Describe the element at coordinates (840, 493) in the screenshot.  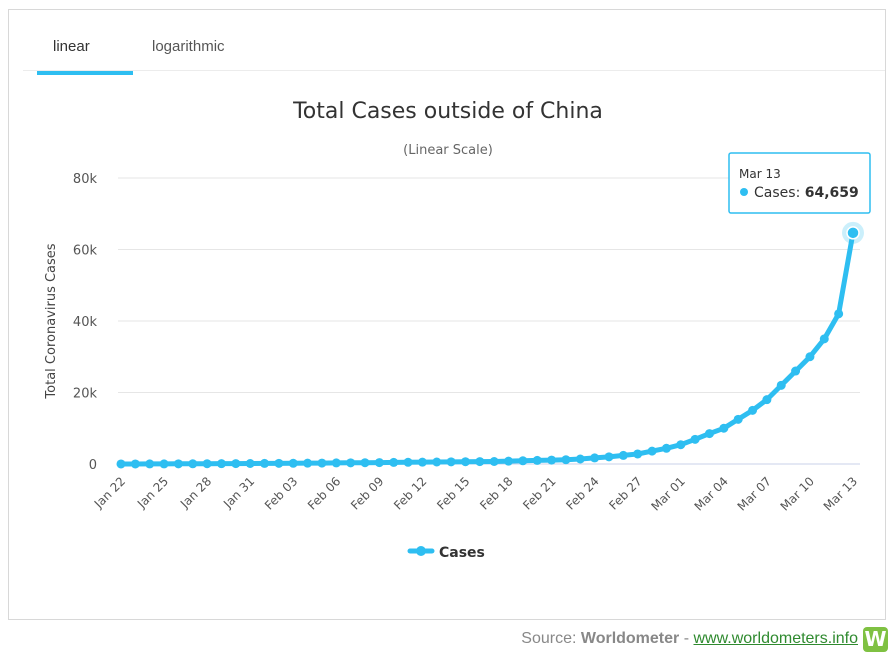
I see `x-tick-label: Mar 13` at that location.